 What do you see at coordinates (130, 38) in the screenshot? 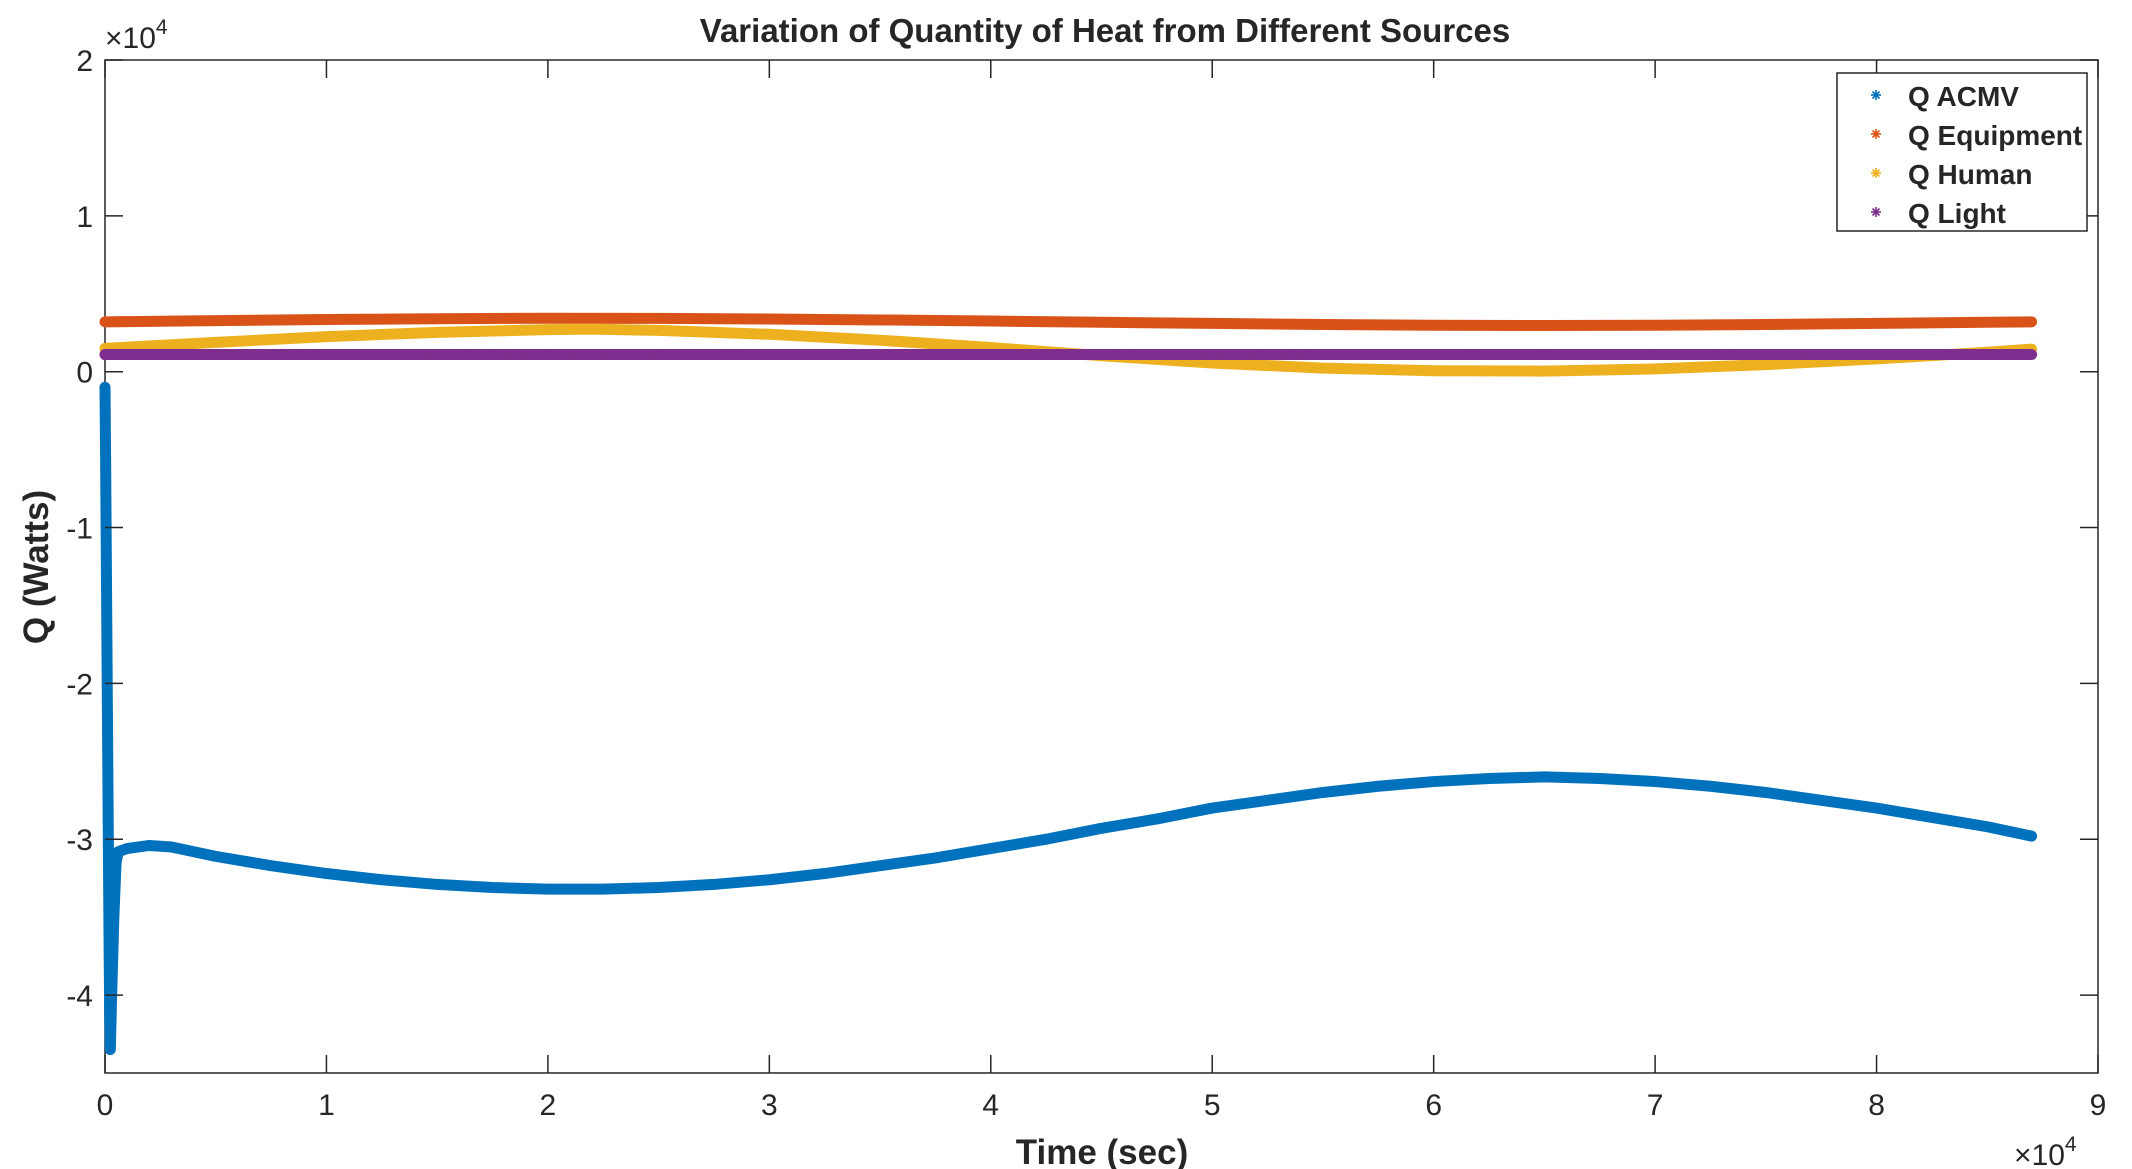
I see `y-exponent-base: ×10` at bounding box center [130, 38].